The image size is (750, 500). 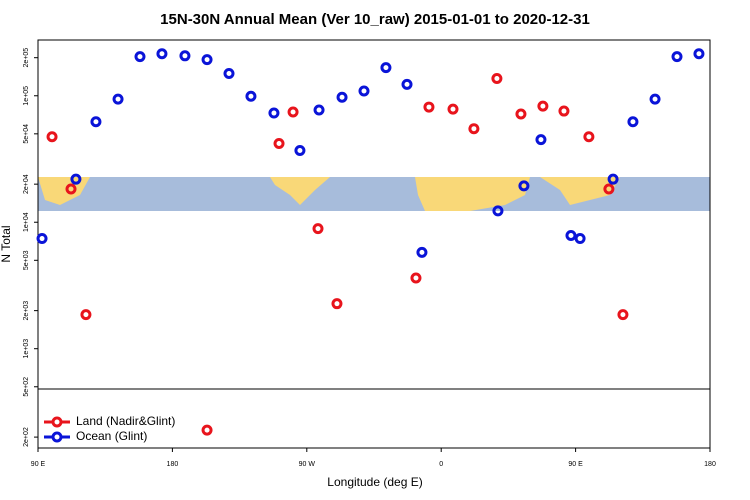 I want to click on legend-label: Ocean (Glint), so click(x=111, y=436).